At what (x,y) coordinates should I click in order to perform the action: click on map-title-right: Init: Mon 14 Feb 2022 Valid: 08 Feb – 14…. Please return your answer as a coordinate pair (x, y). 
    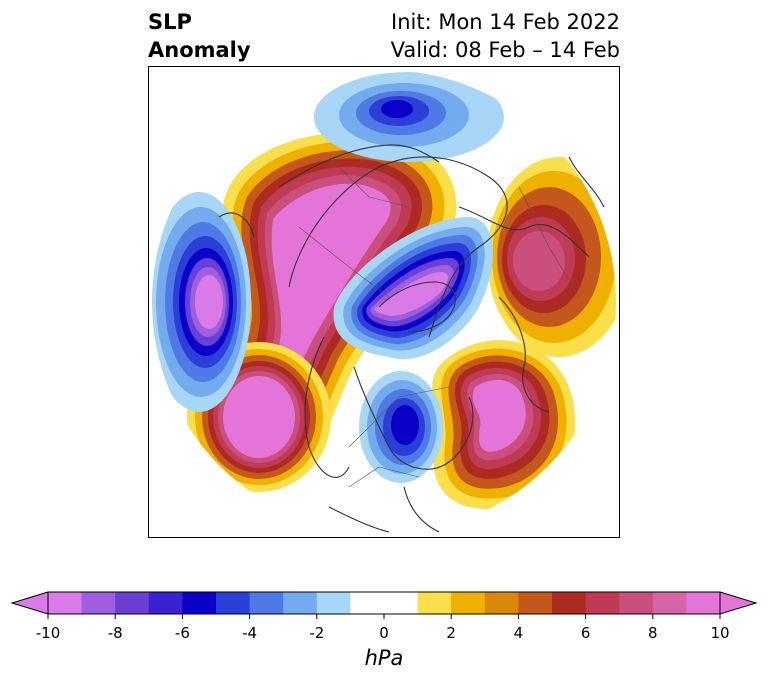
    Looking at the image, I should click on (505, 36).